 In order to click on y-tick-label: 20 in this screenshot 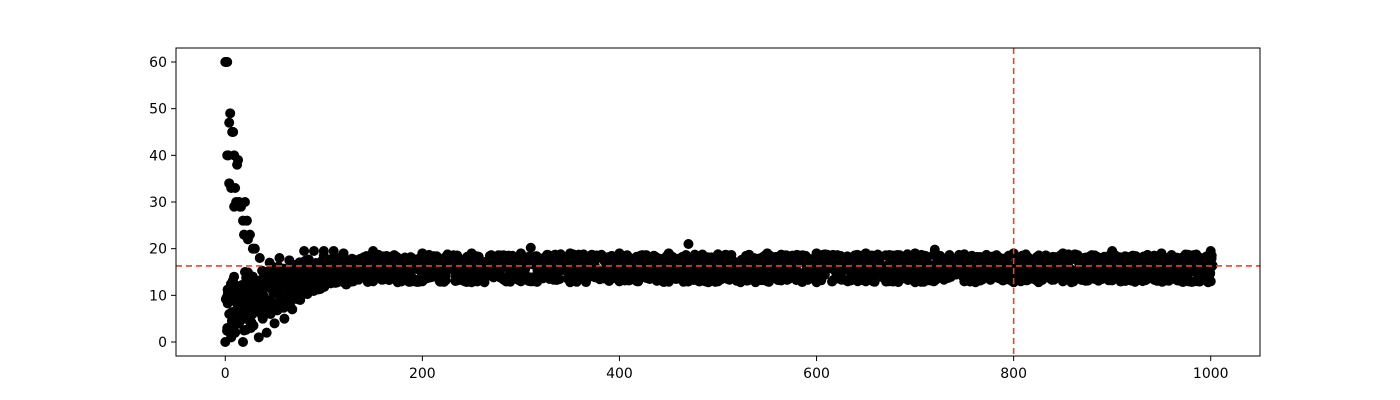, I will do `click(158, 250)`.